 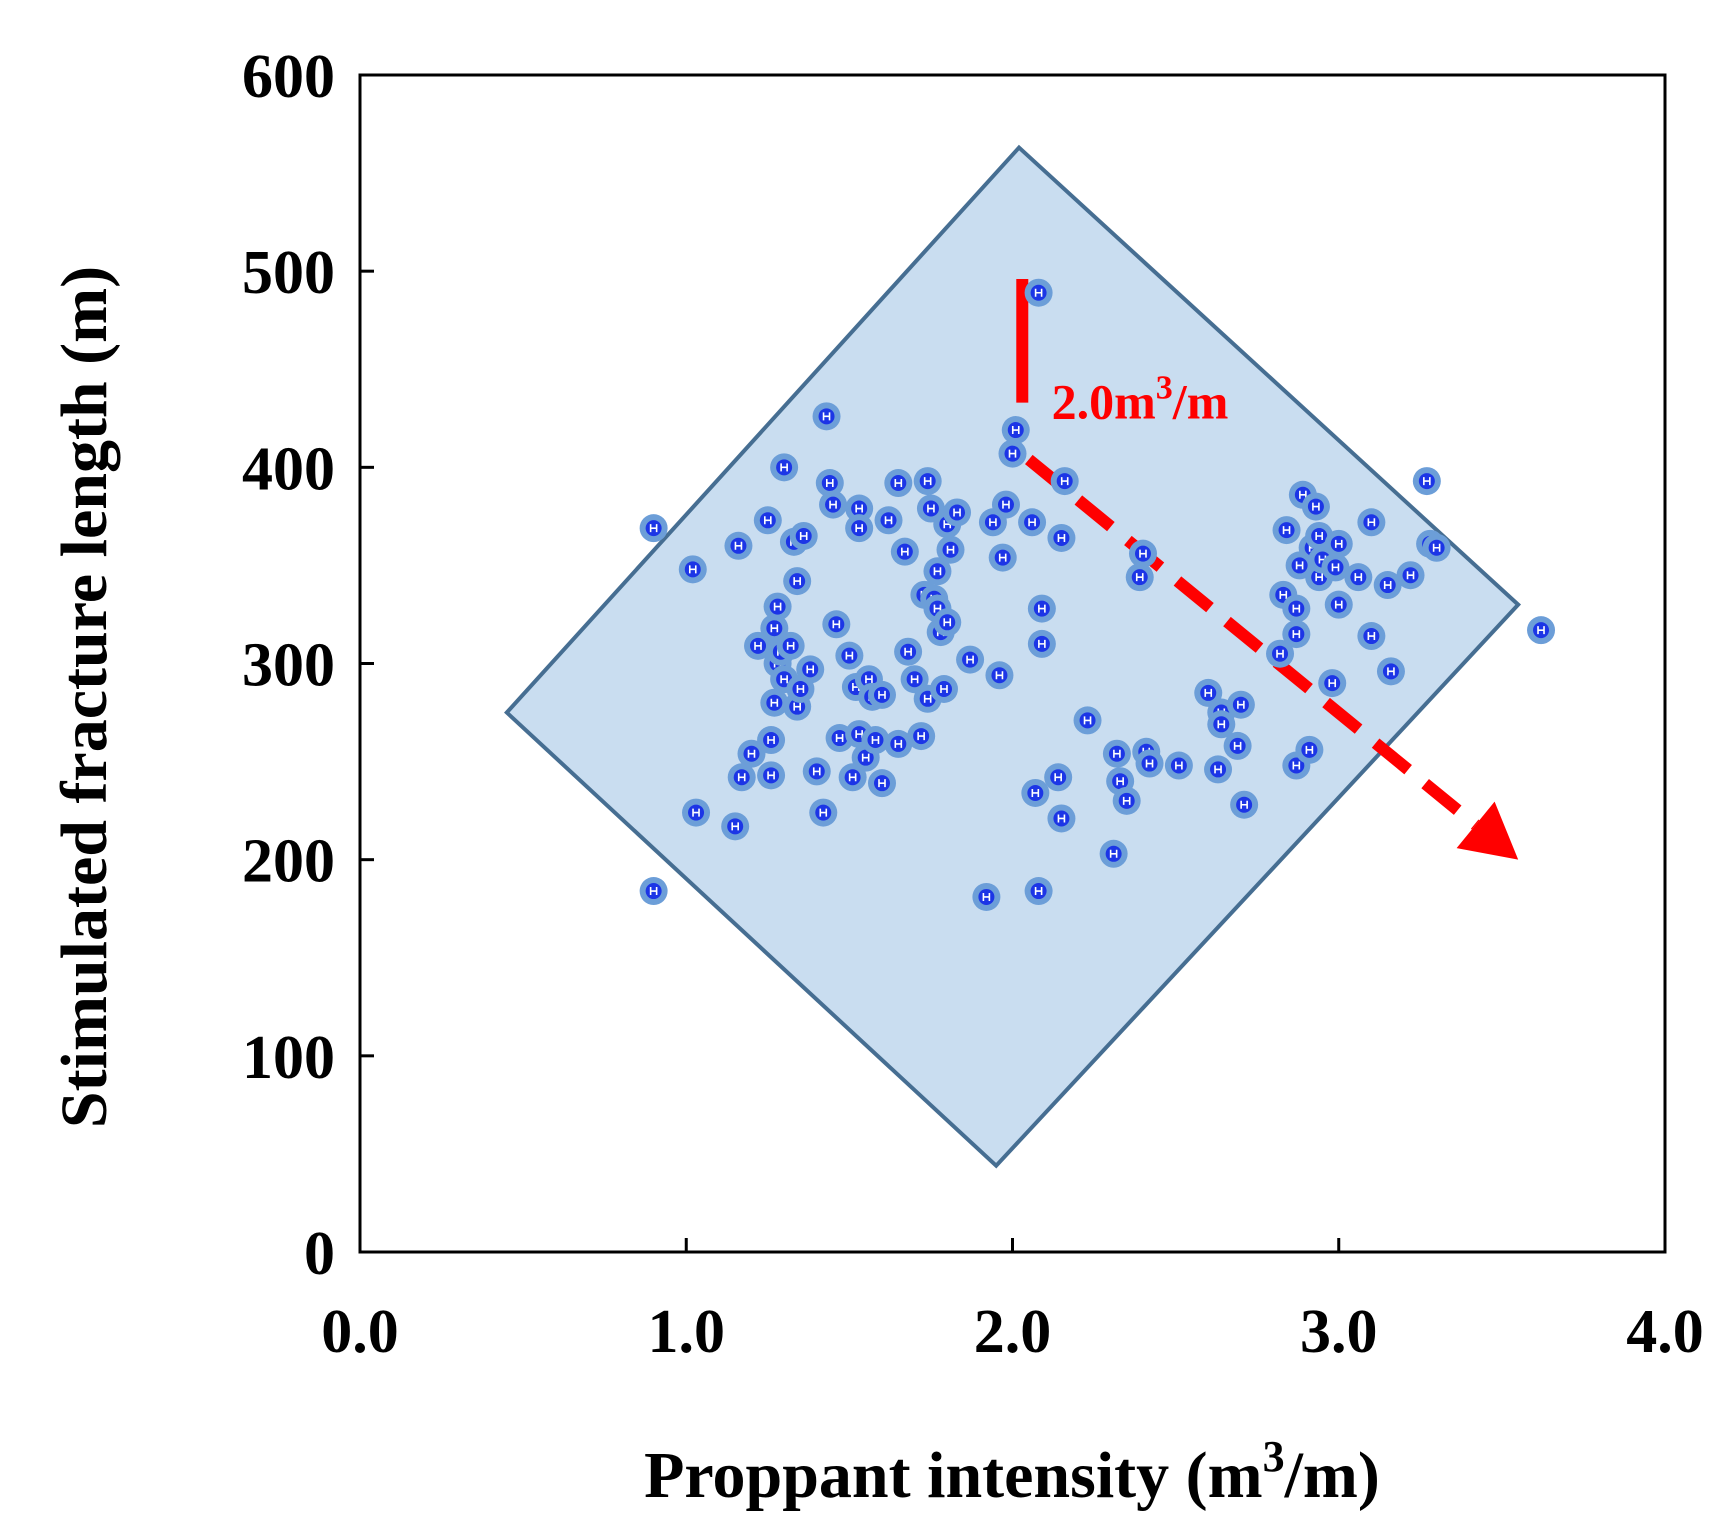 I want to click on y-tick-label: 500, so click(x=288, y=273).